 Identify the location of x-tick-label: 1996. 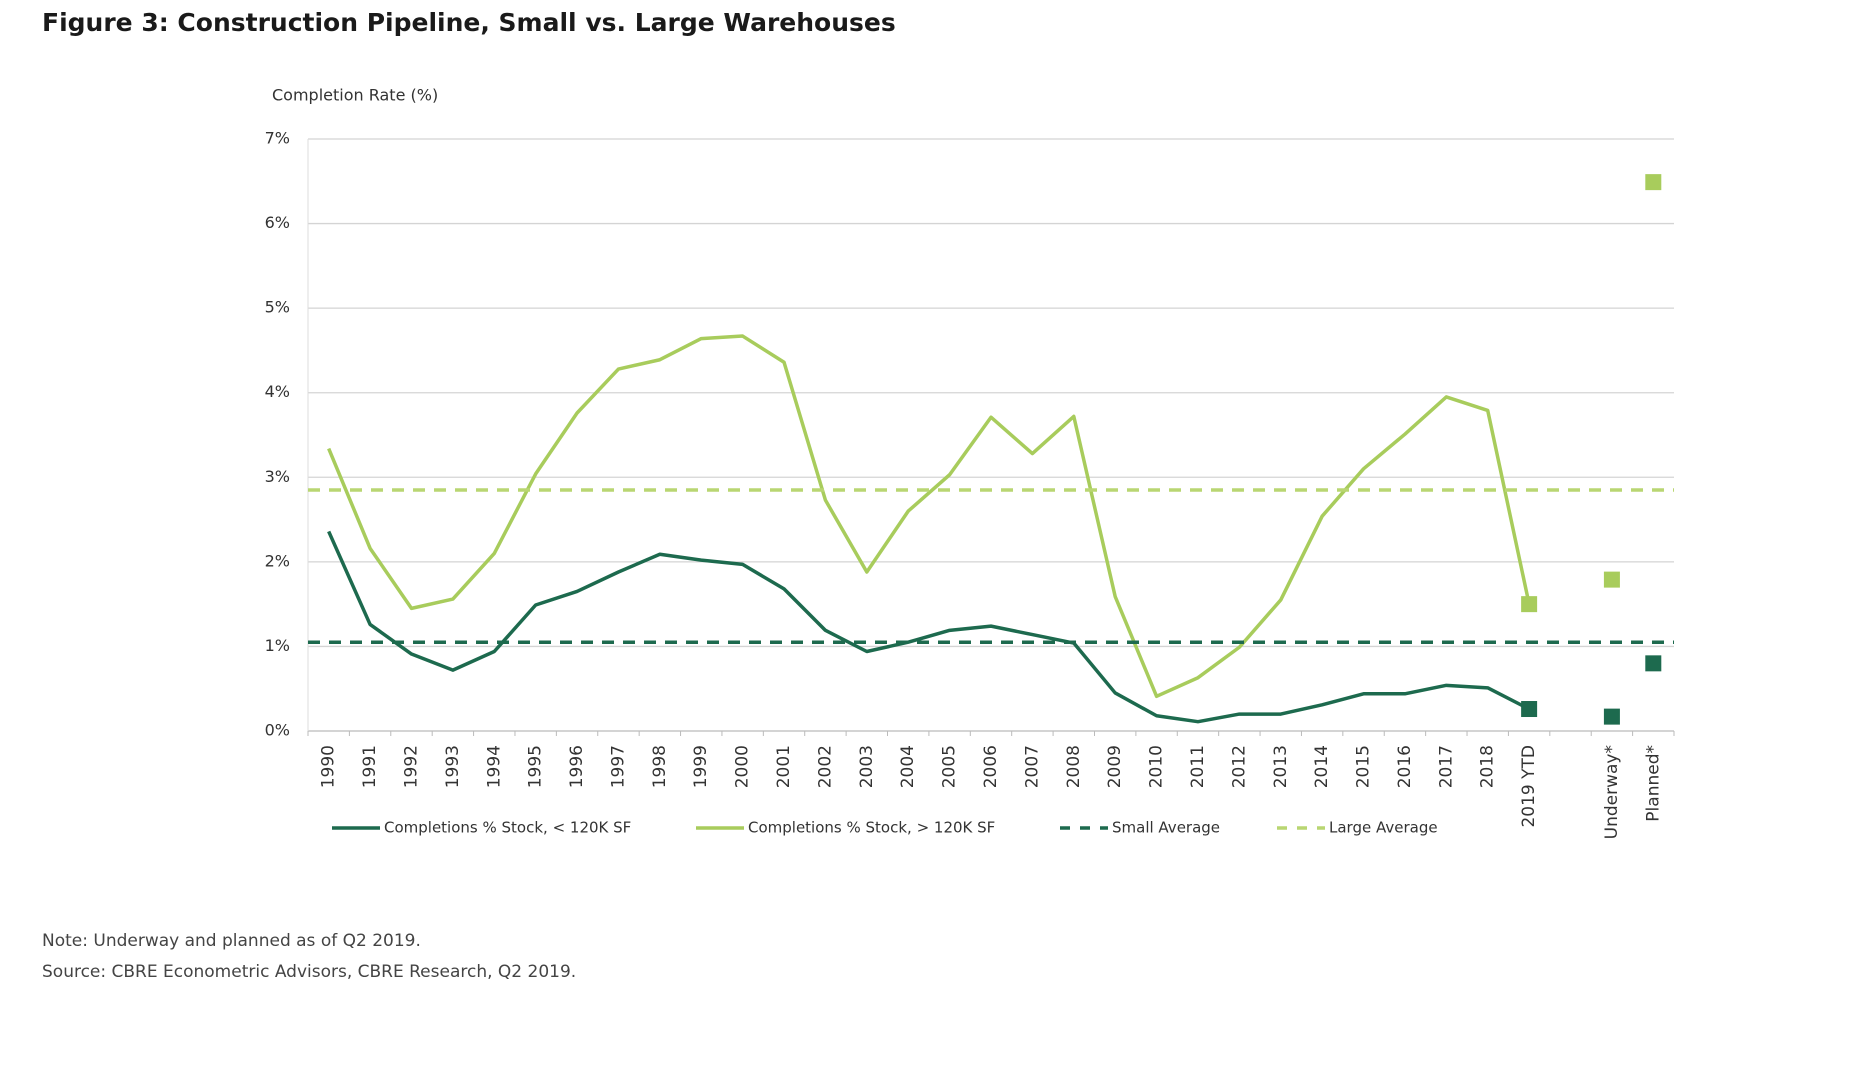
(577, 766).